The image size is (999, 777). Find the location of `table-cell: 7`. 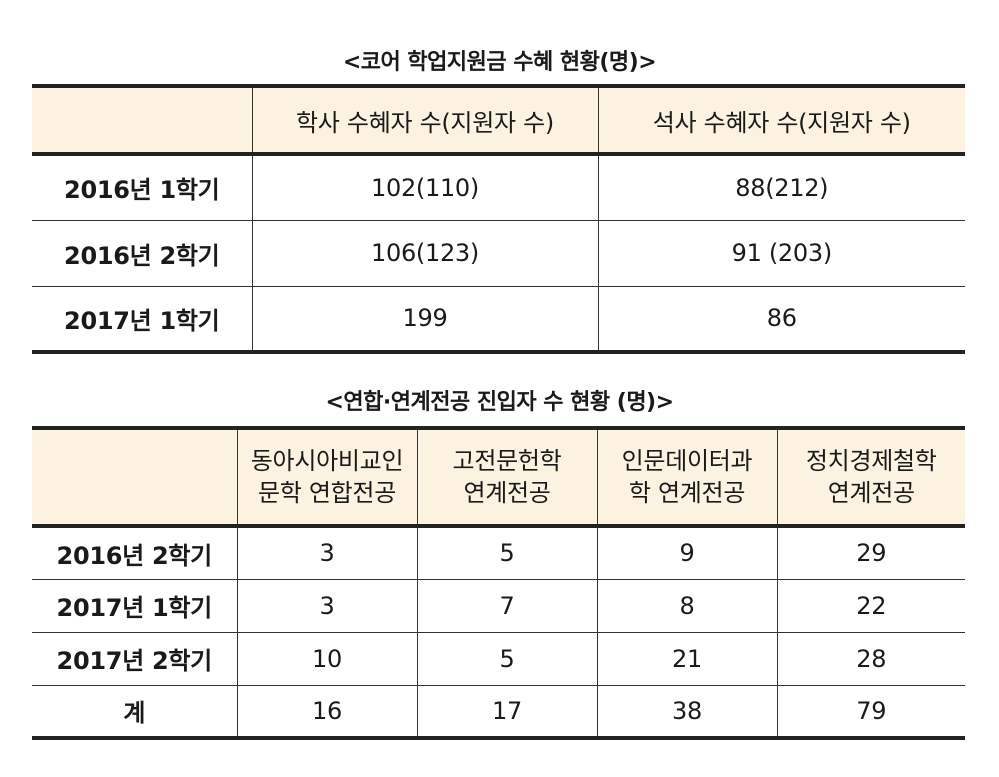

table-cell: 7 is located at coordinates (506, 605).